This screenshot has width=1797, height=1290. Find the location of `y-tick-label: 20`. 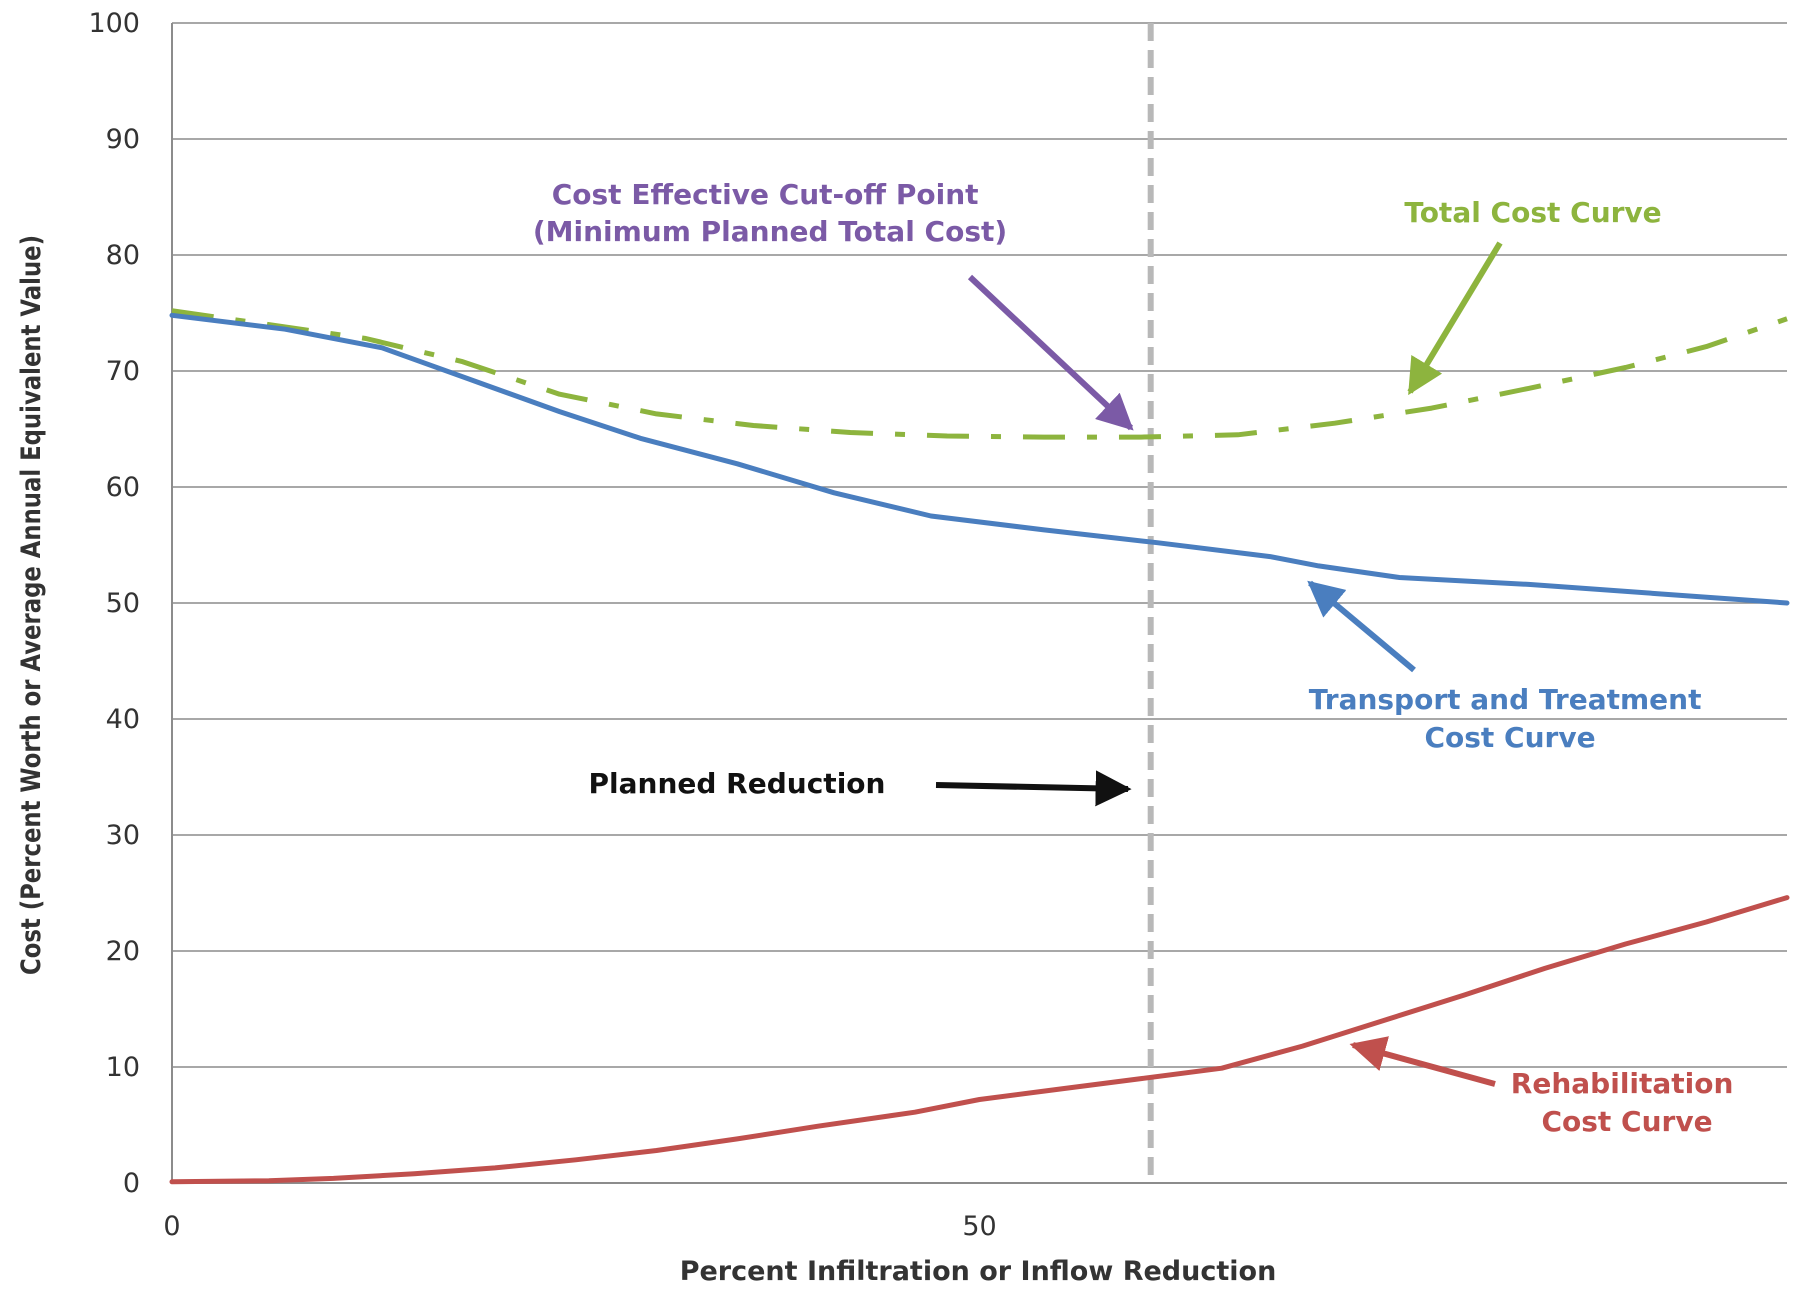

y-tick-label: 20 is located at coordinates (123, 951).